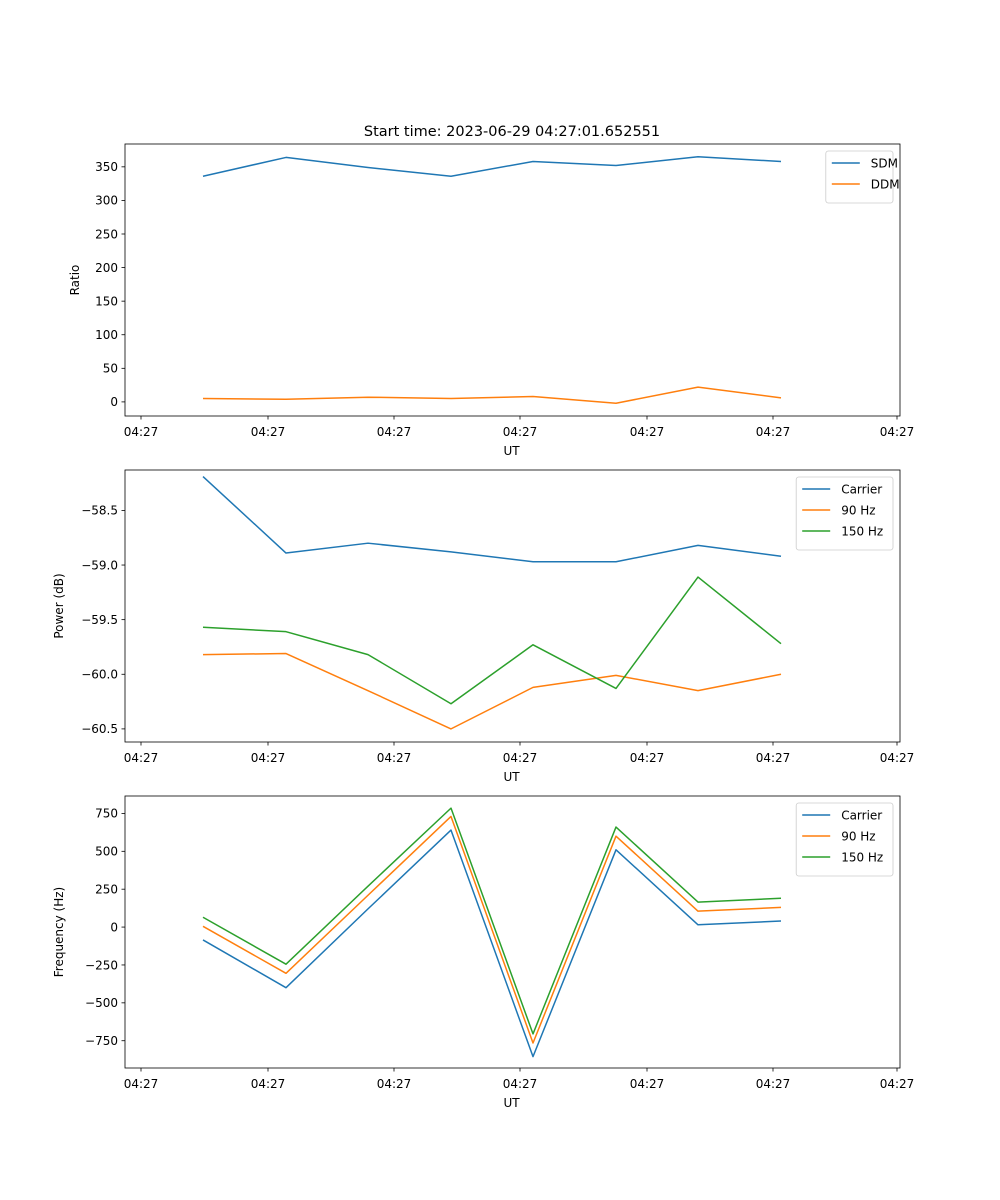  What do you see at coordinates (512, 132) in the screenshot?
I see `chart-title: Start time: 2023-06-29 04:27:01.652551` at bounding box center [512, 132].